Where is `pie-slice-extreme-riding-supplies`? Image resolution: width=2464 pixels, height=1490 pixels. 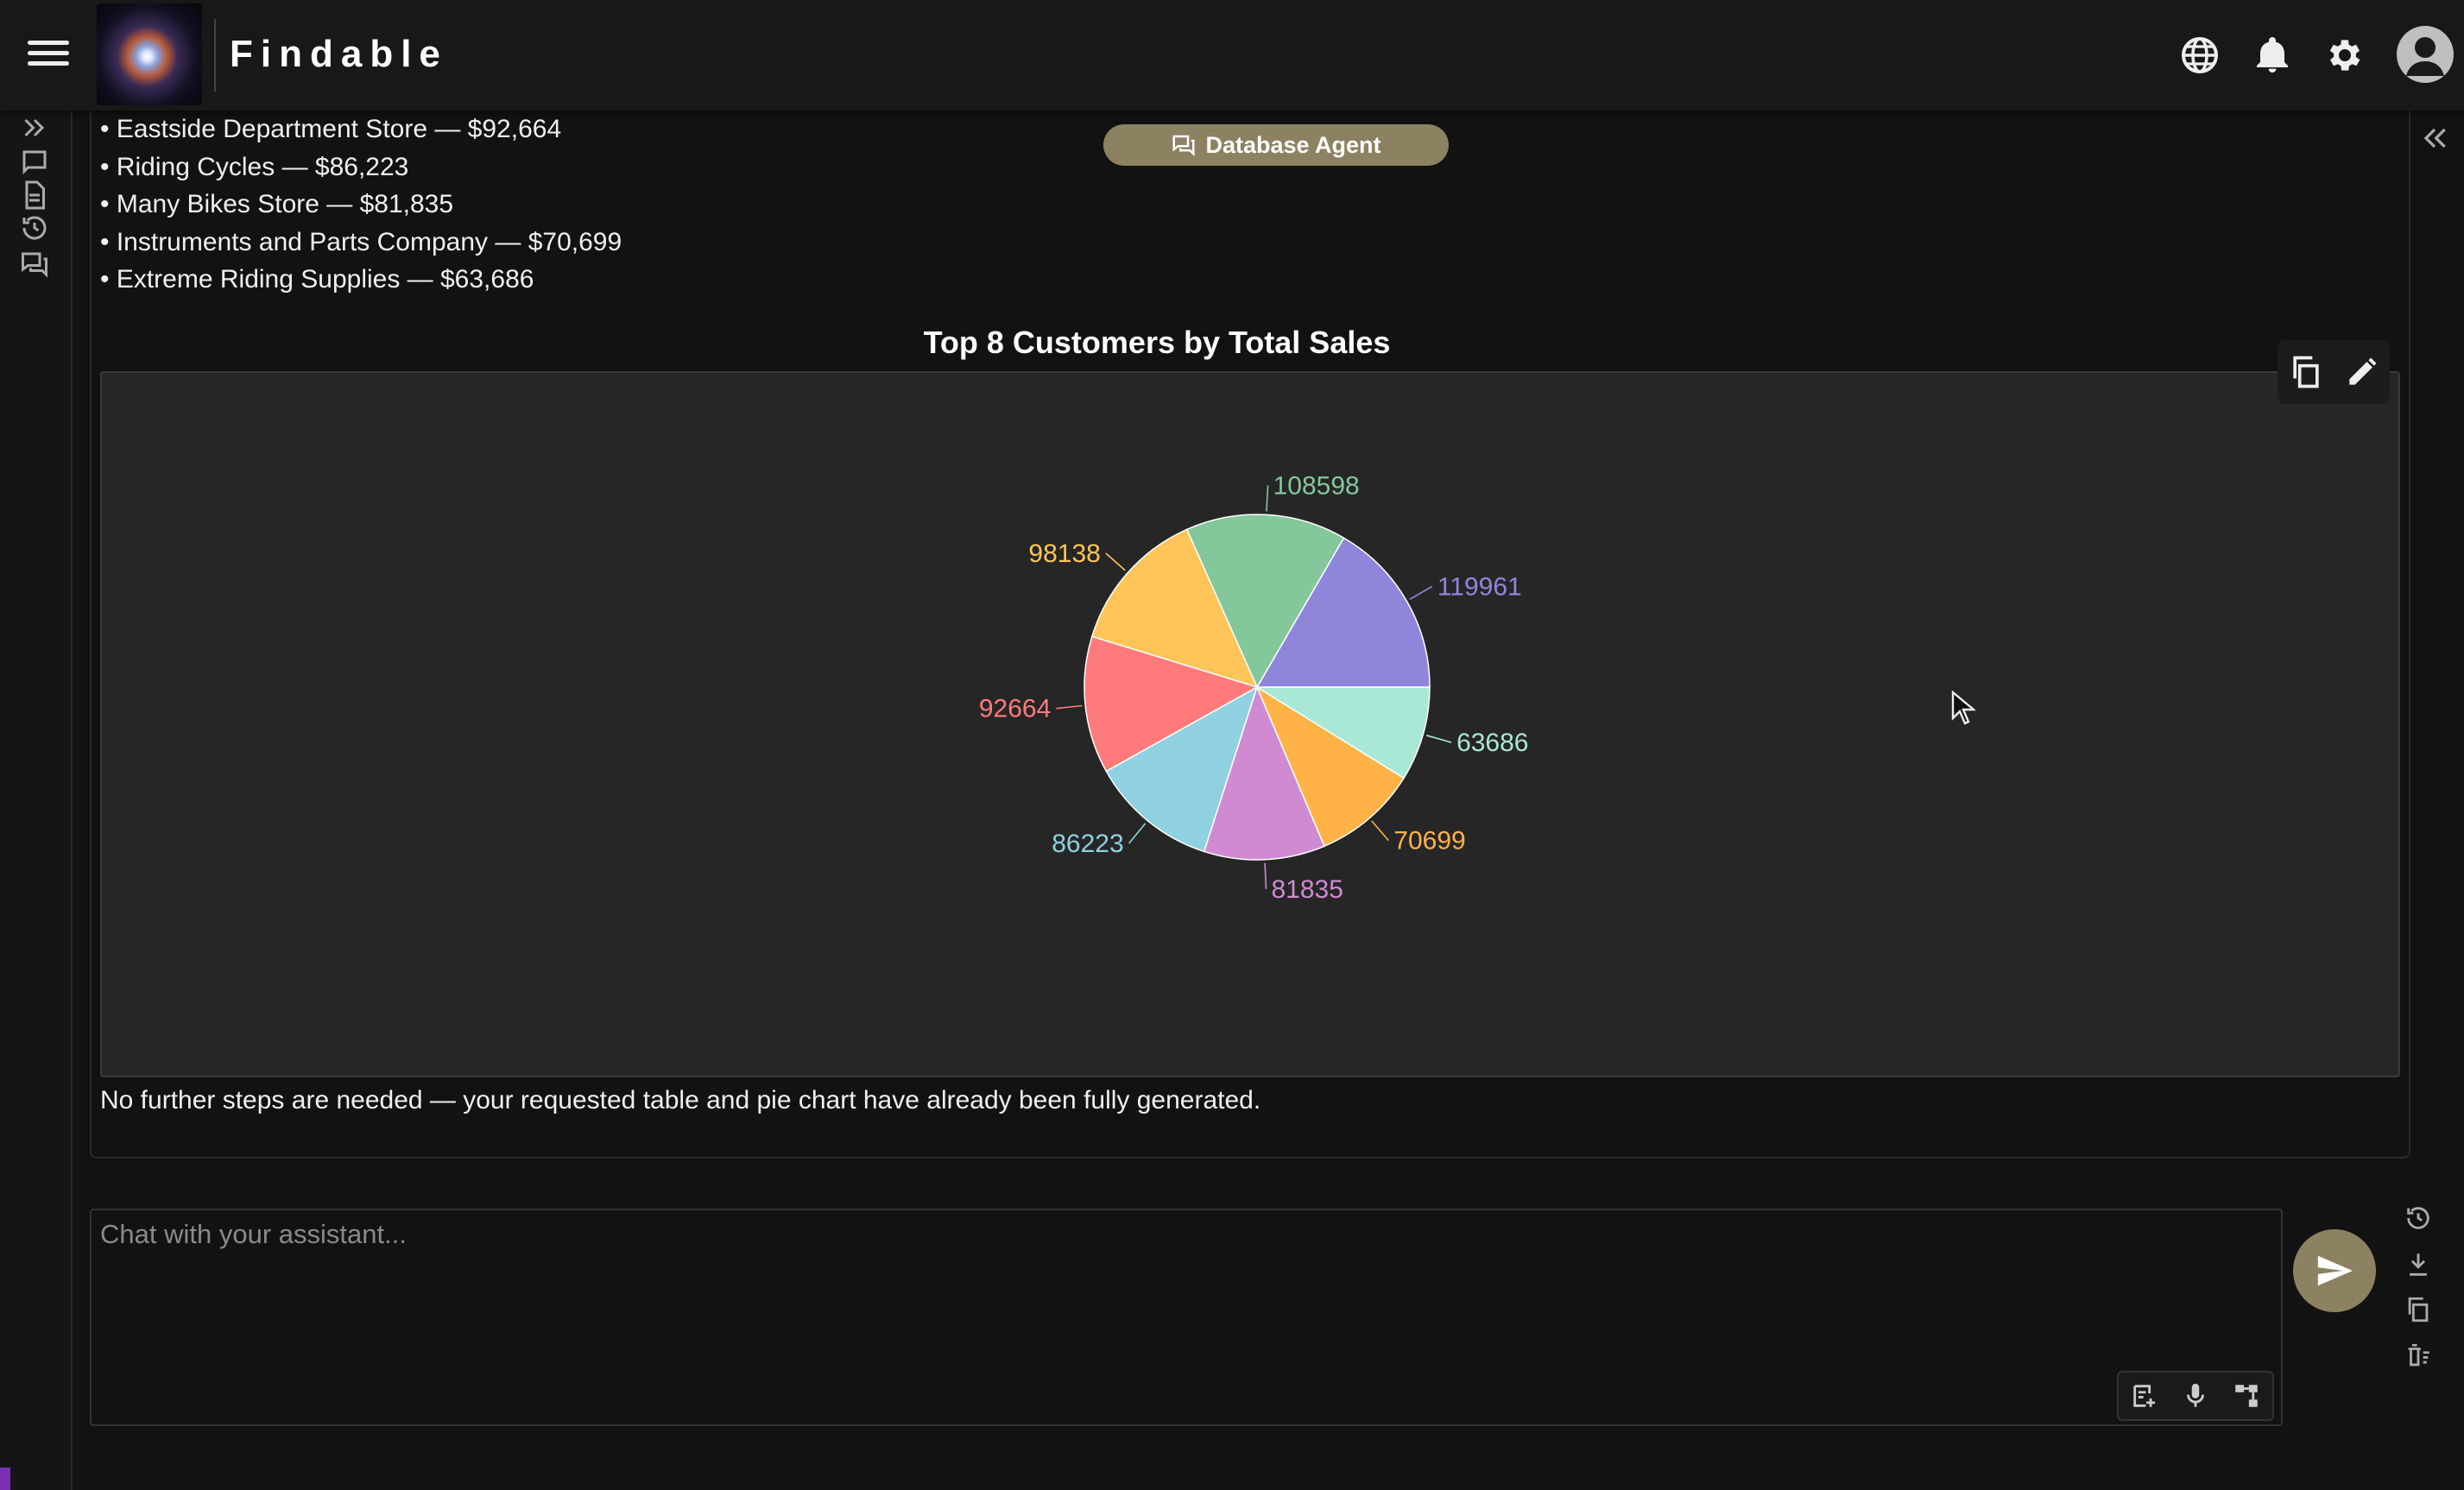 pie-slice-extreme-riding-supplies is located at coordinates (1342, 733).